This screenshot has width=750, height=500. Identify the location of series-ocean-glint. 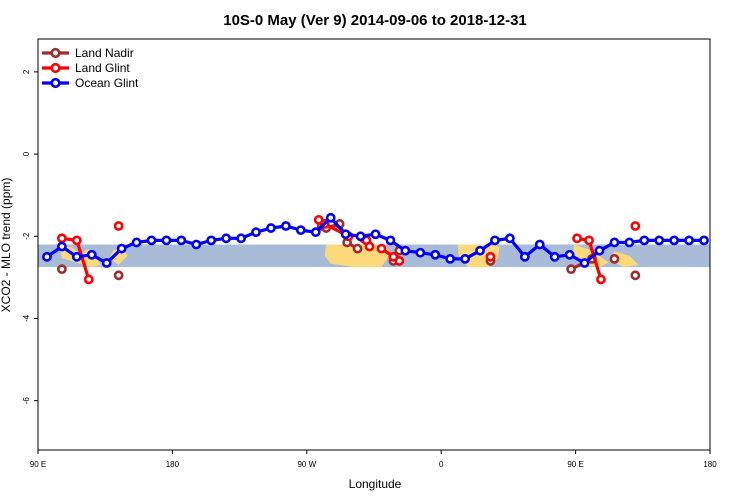
(375, 240).